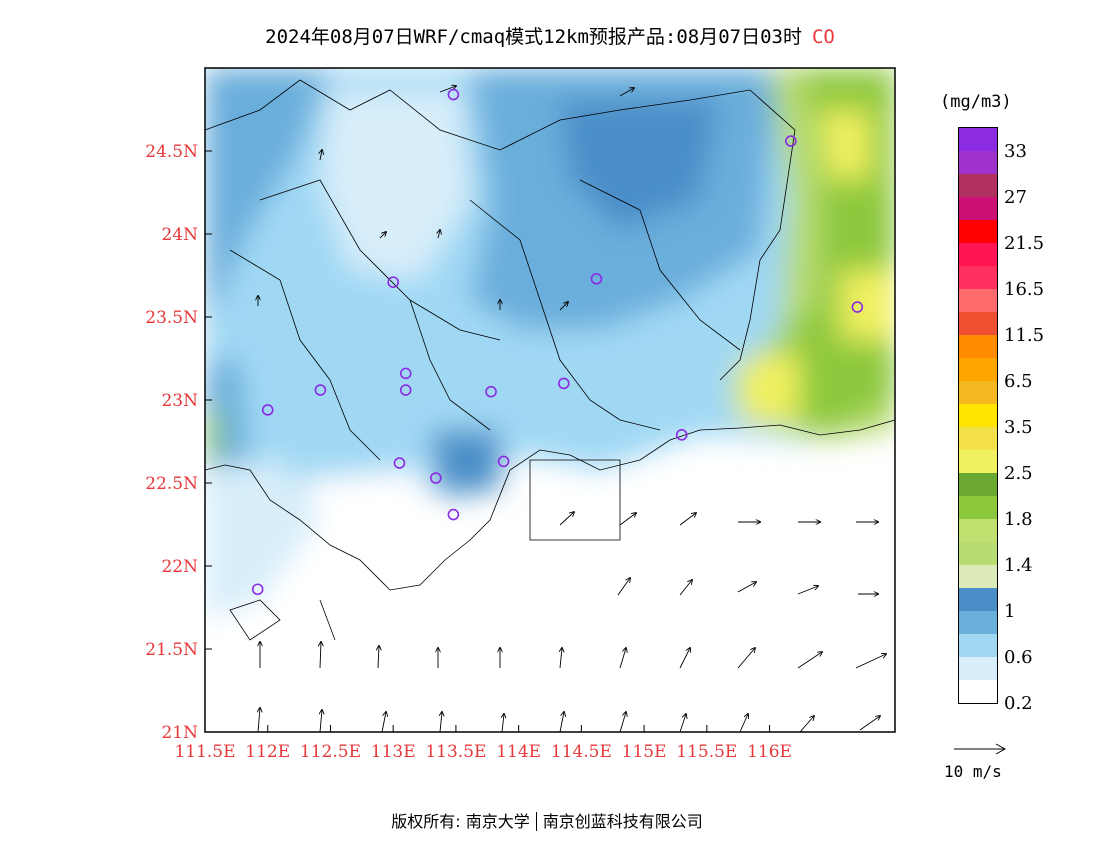  What do you see at coordinates (171, 318) in the screenshot?
I see `lat-label: 23.5N` at bounding box center [171, 318].